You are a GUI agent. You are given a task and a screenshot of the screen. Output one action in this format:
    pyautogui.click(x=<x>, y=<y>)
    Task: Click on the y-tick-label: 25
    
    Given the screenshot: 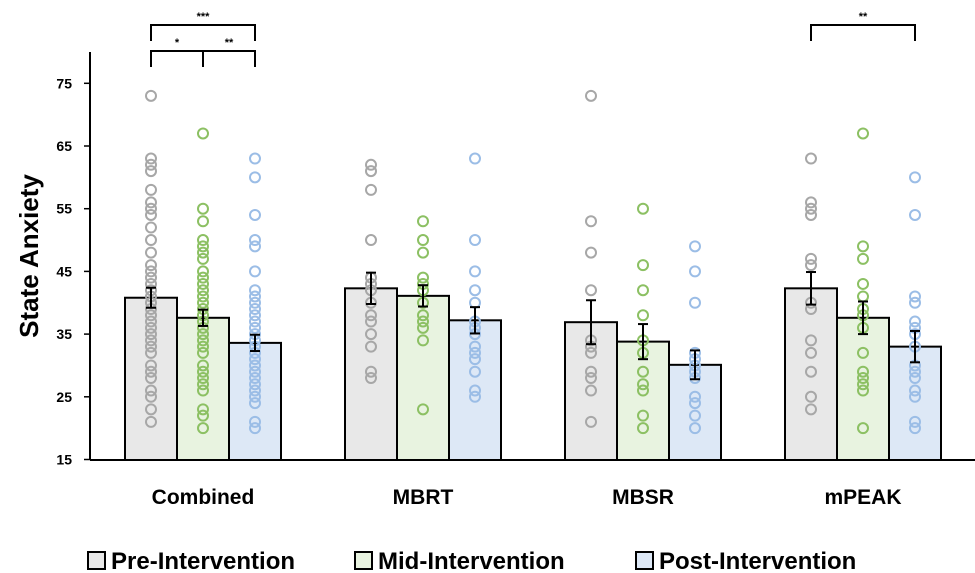 What is the action you would take?
    pyautogui.click(x=64, y=397)
    